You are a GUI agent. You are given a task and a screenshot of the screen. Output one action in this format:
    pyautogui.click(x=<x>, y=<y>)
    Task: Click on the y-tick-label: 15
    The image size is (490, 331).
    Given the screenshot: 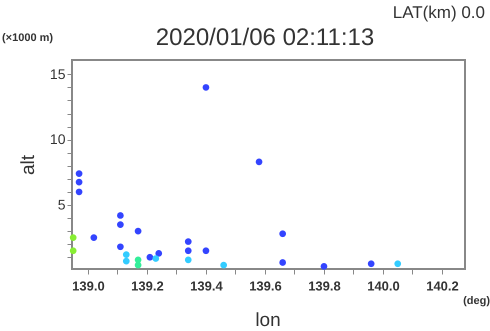 What is the action you would take?
    pyautogui.click(x=58, y=74)
    